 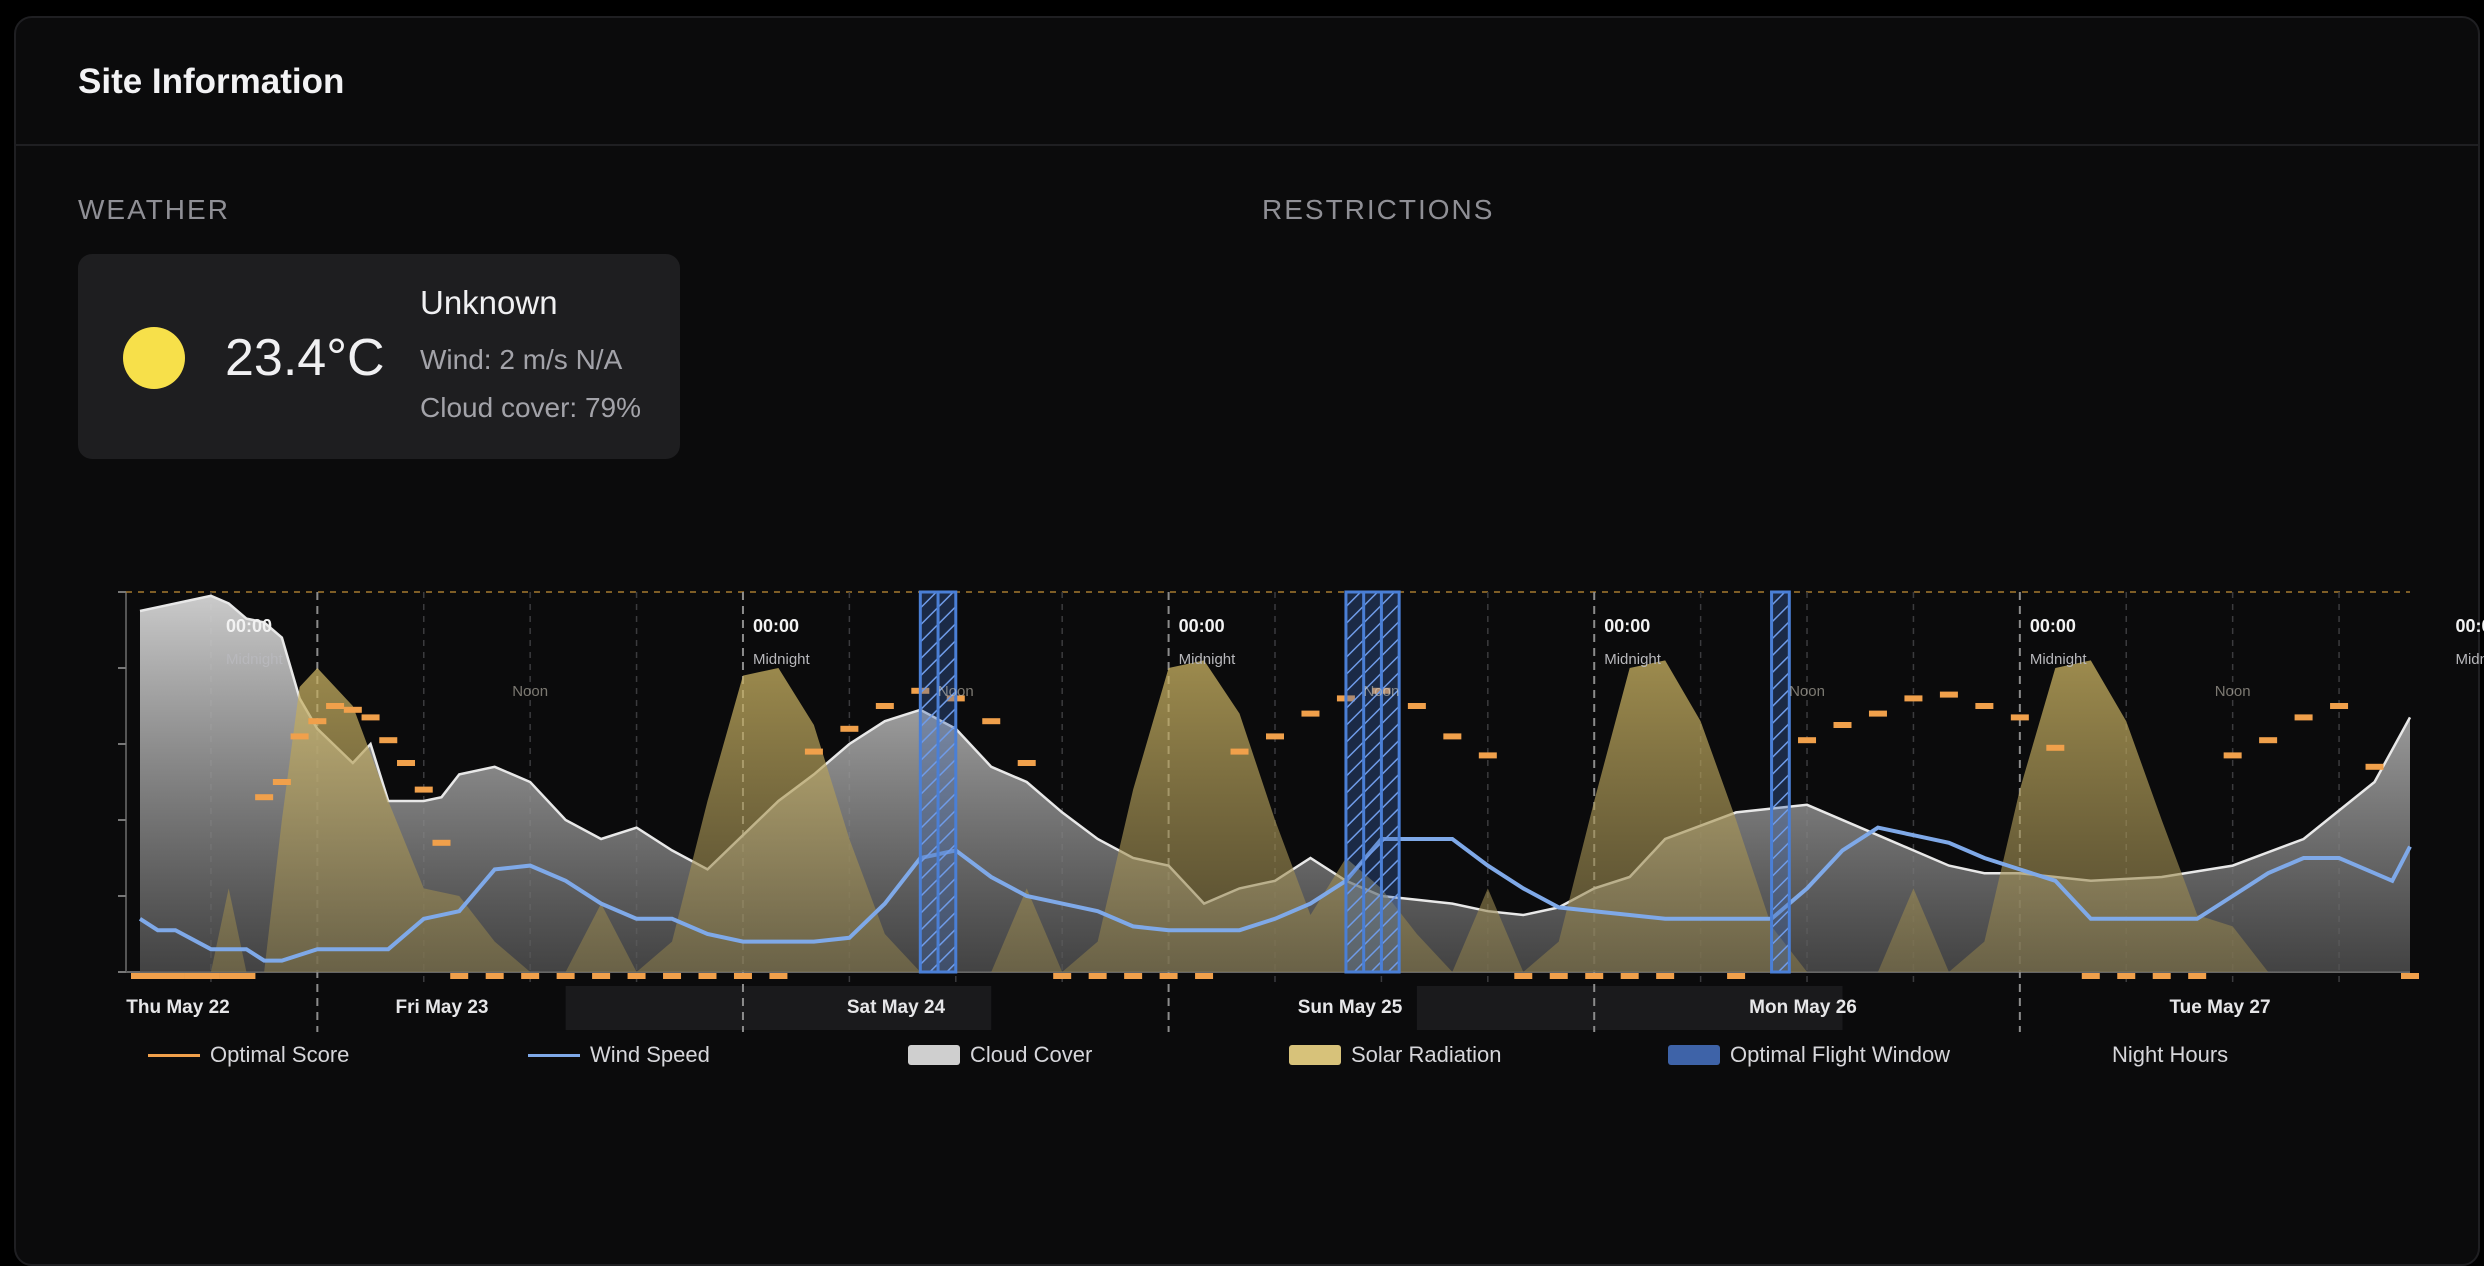 What do you see at coordinates (154, 358) in the screenshot?
I see `sun-icon` at bounding box center [154, 358].